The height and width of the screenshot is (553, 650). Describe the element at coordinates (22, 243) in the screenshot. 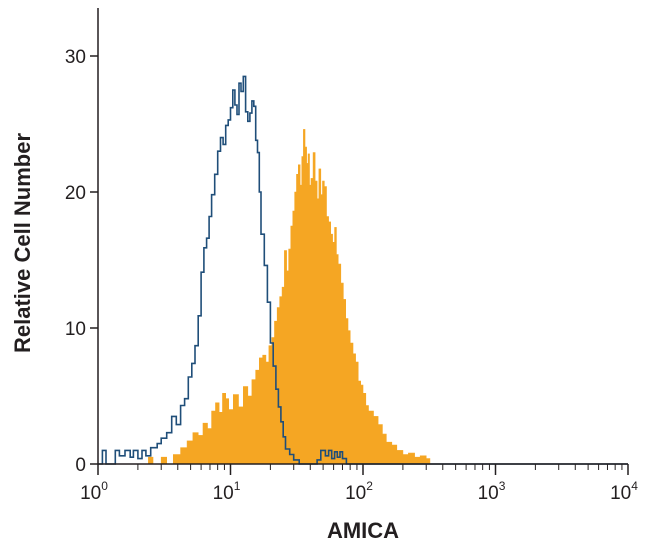

I see `y-axis-title: Relative Cell Number` at that location.